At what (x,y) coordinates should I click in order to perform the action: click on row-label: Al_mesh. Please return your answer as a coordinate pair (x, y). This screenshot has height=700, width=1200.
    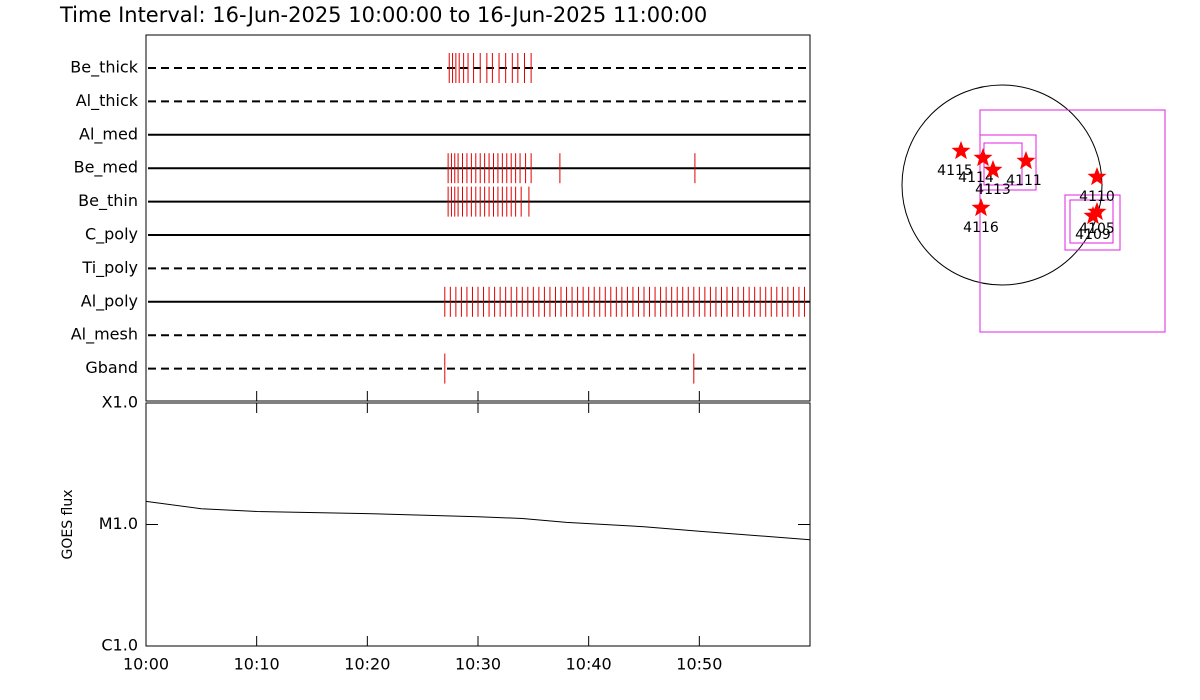
    Looking at the image, I should click on (104, 335).